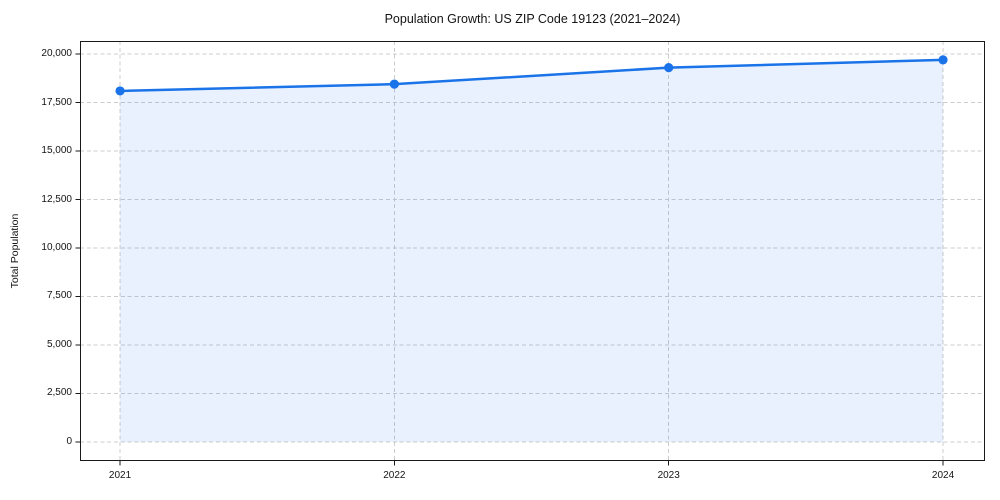 The image size is (1000, 500). What do you see at coordinates (56, 54) in the screenshot?
I see `y-tick-label: 20,000` at bounding box center [56, 54].